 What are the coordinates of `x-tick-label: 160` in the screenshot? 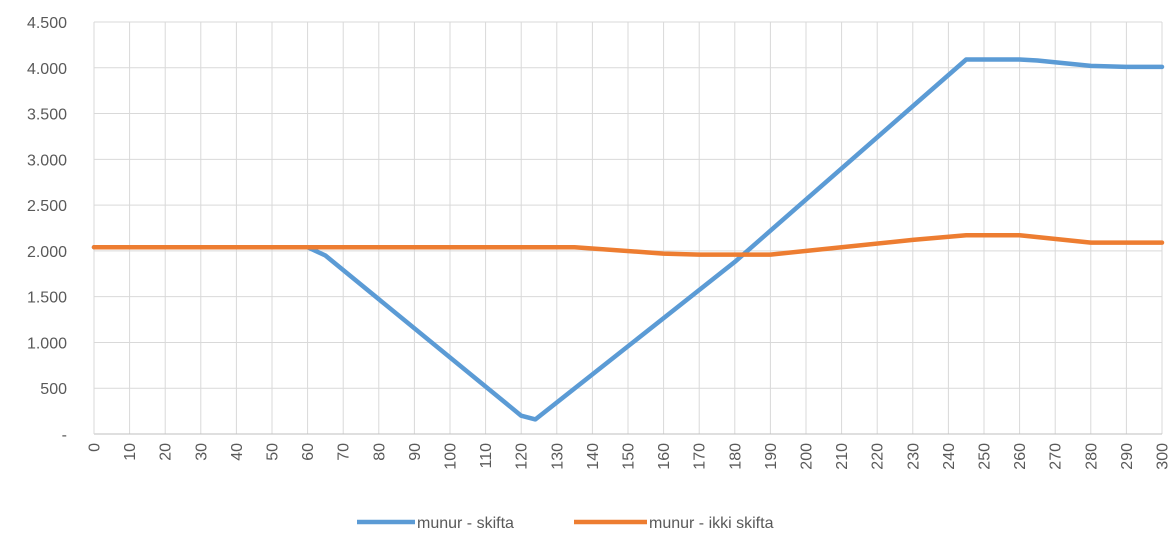 It's located at (664, 456).